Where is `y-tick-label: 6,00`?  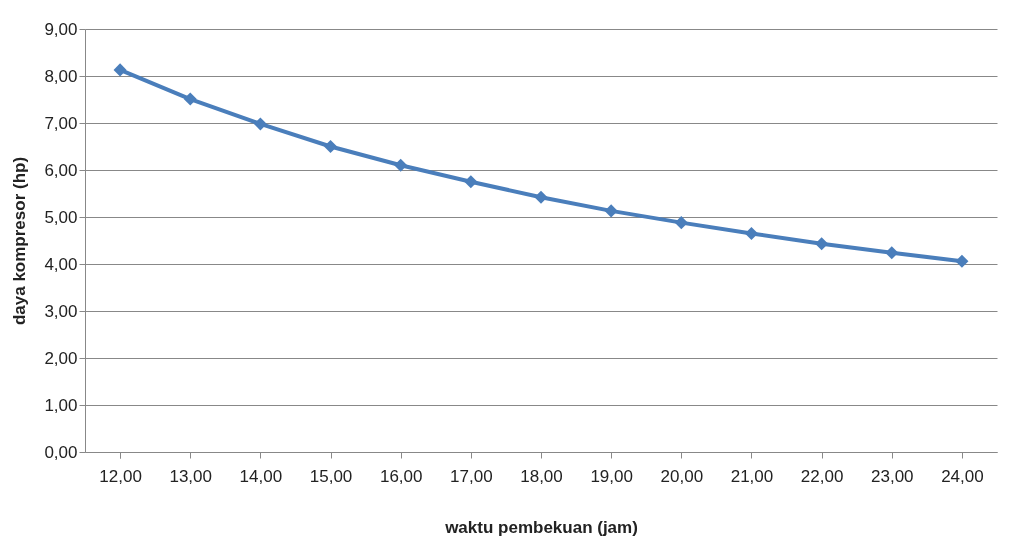
y-tick-label: 6,00 is located at coordinates (61, 170).